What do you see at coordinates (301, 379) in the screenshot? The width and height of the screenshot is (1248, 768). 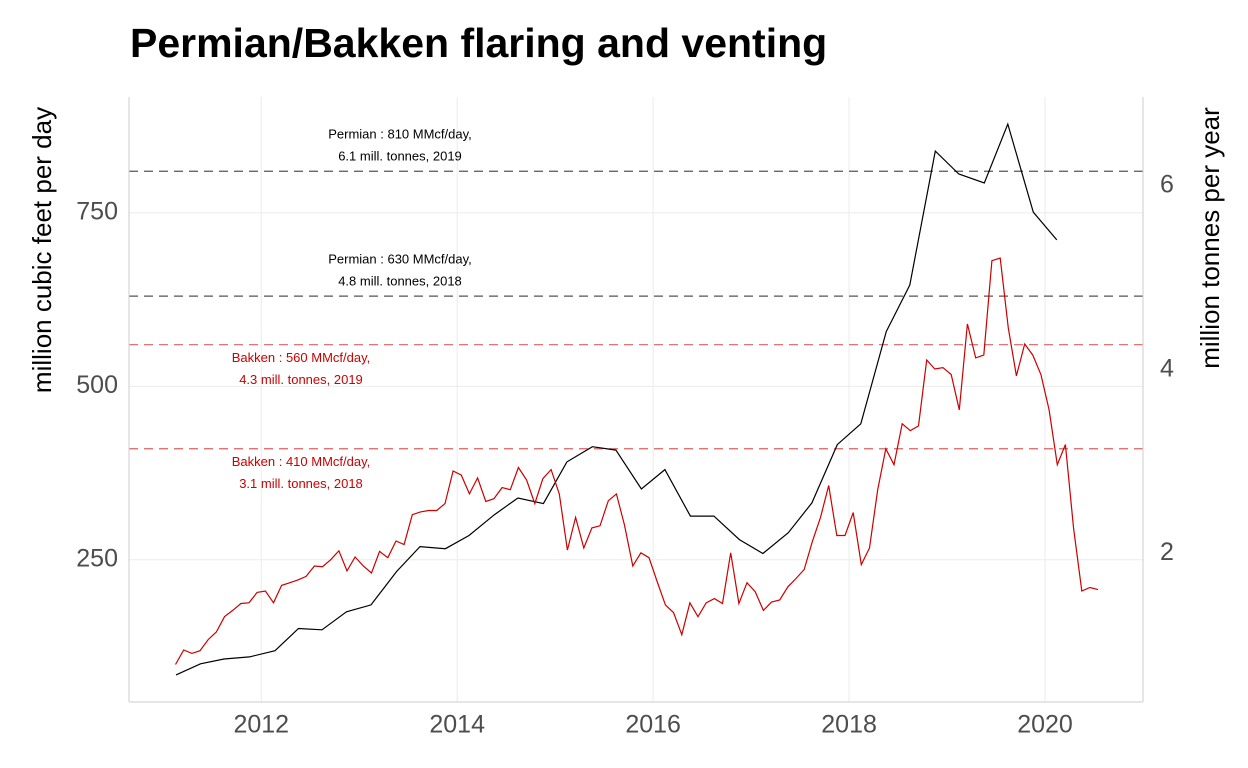 I see `reference-label: 4.3 mill. tonnes, 2019` at bounding box center [301, 379].